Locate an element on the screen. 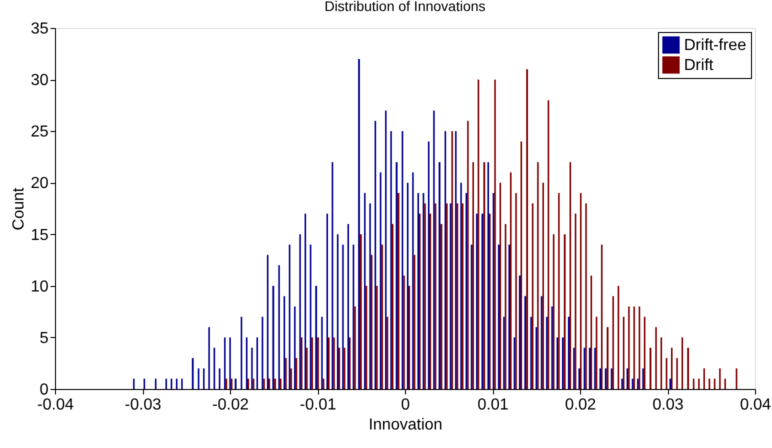  x-tick-label: -0.02 is located at coordinates (230, 405).